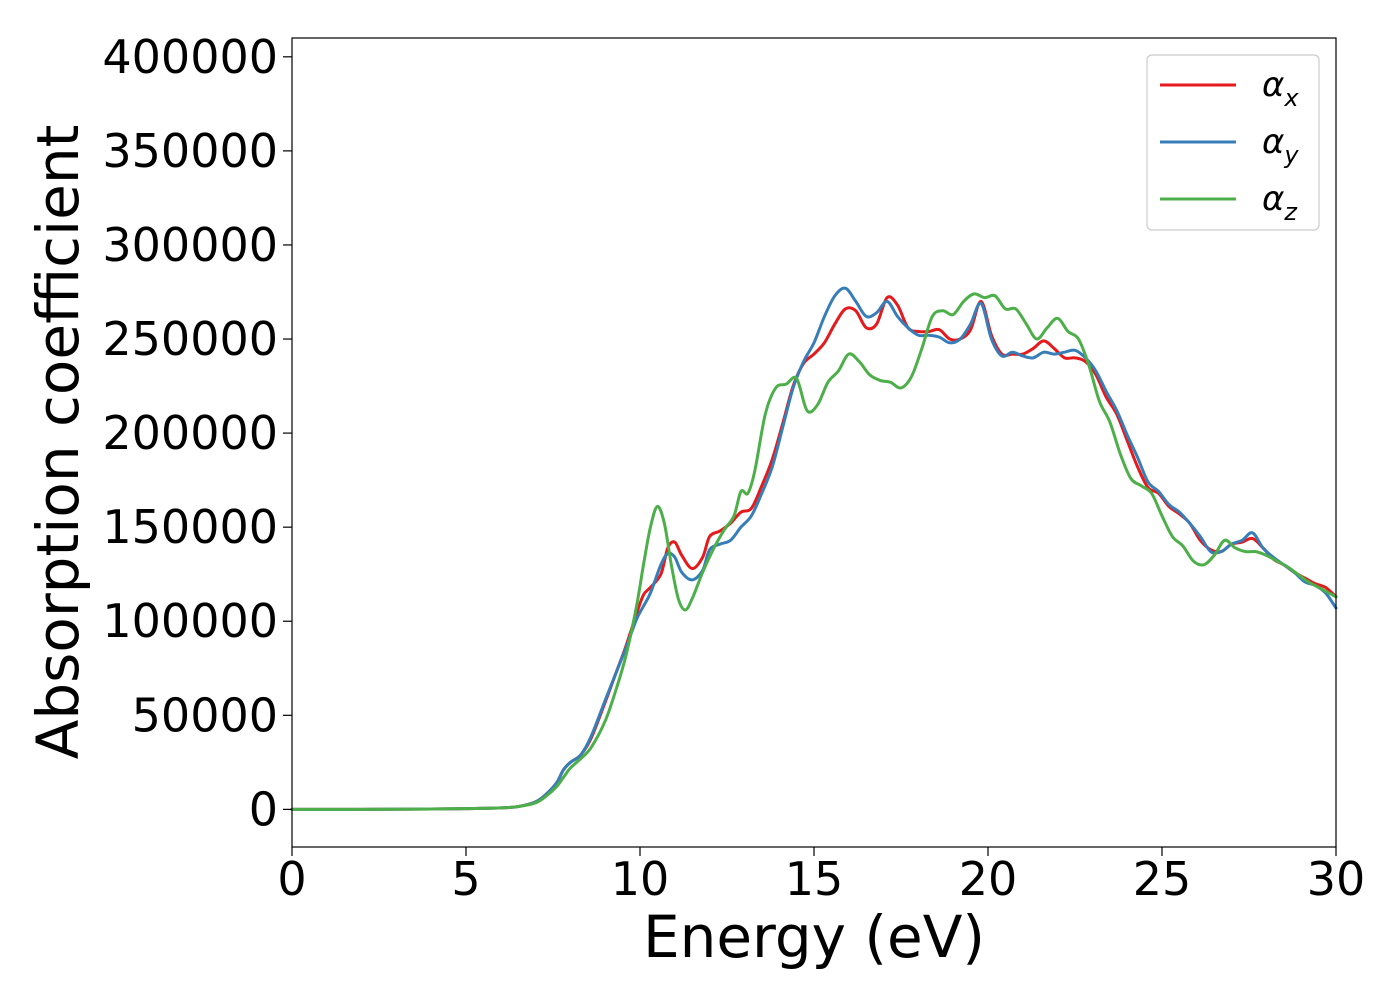  What do you see at coordinates (1280, 202) in the screenshot?
I see `legend-label-z: αz` at bounding box center [1280, 202].